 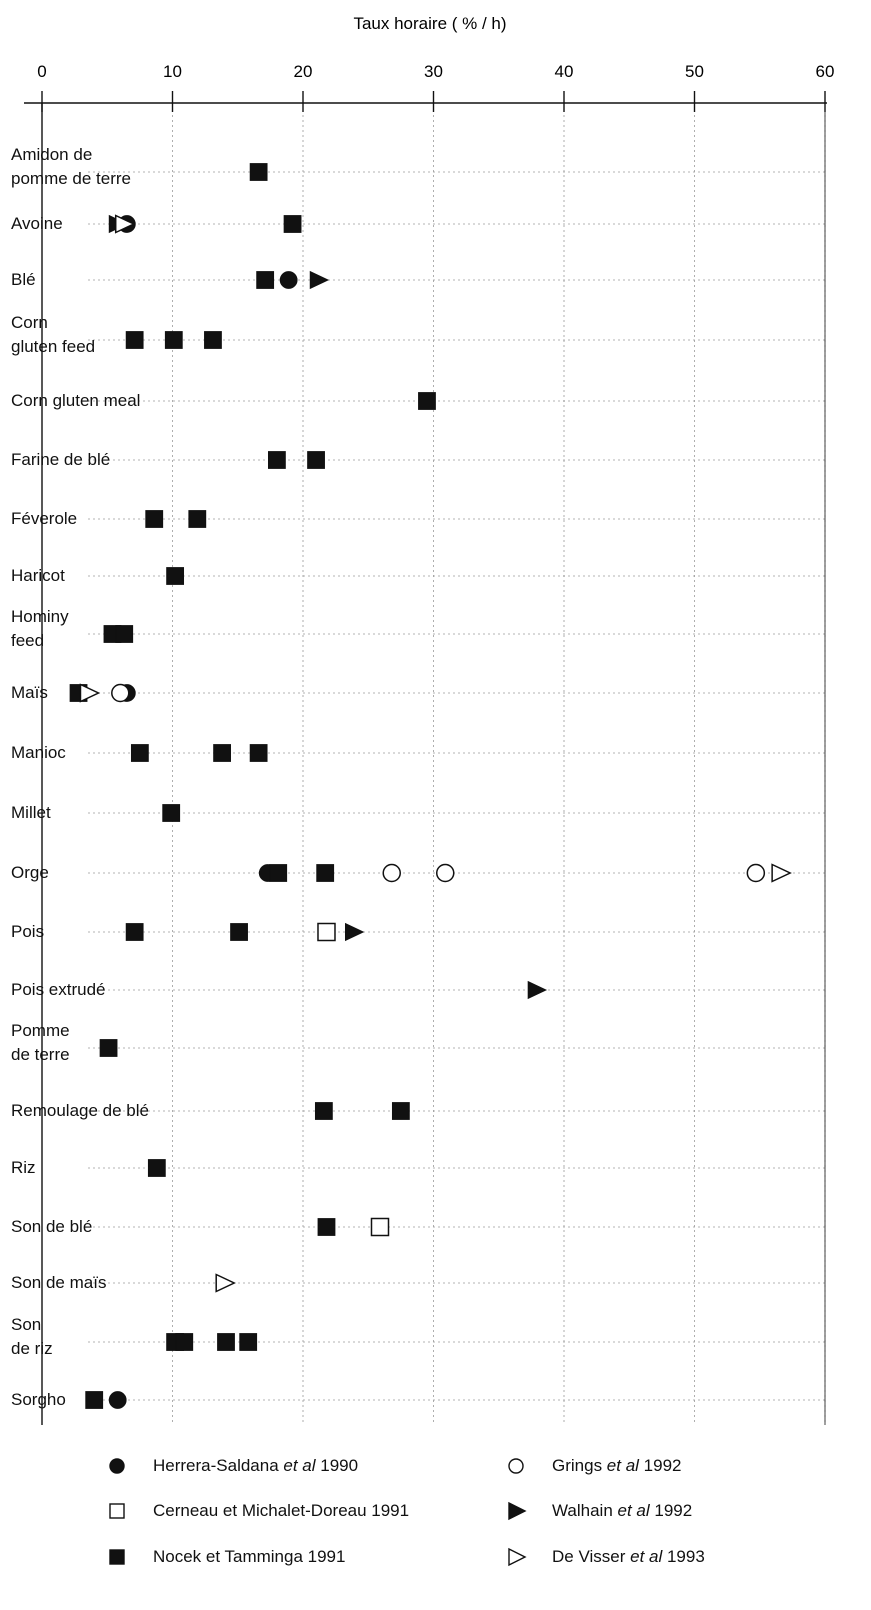 I want to click on category-label: de terre, so click(x=40, y=1054).